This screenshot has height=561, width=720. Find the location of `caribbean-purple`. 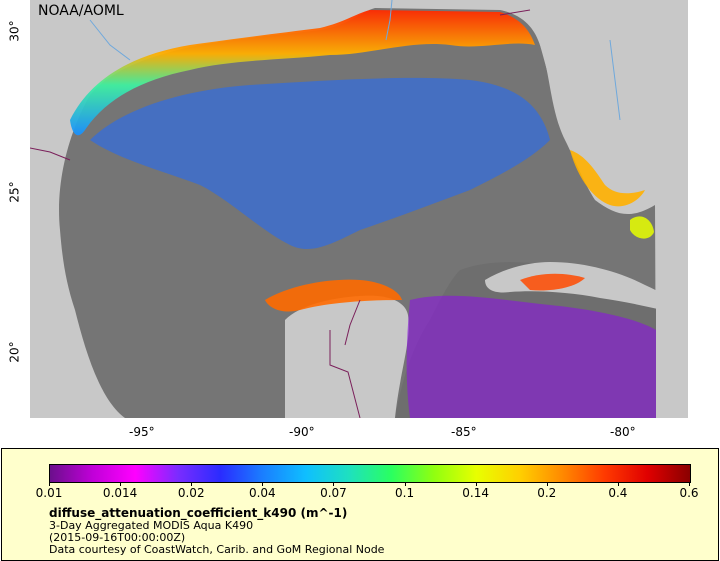

caribbean-purple is located at coordinates (531, 356).